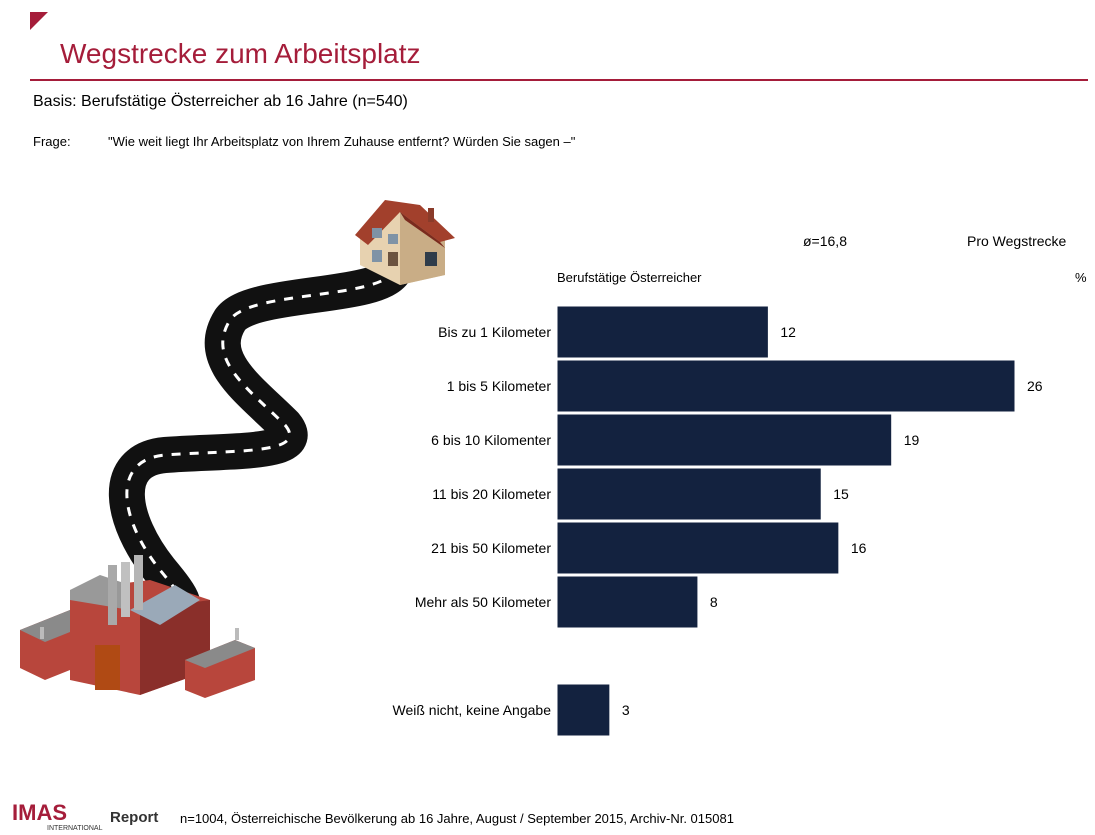 The height and width of the screenshot is (835, 1095). Describe the element at coordinates (240, 53) in the screenshot. I see `page-title: Wegstrecke zum Arbeitsplatz` at that location.